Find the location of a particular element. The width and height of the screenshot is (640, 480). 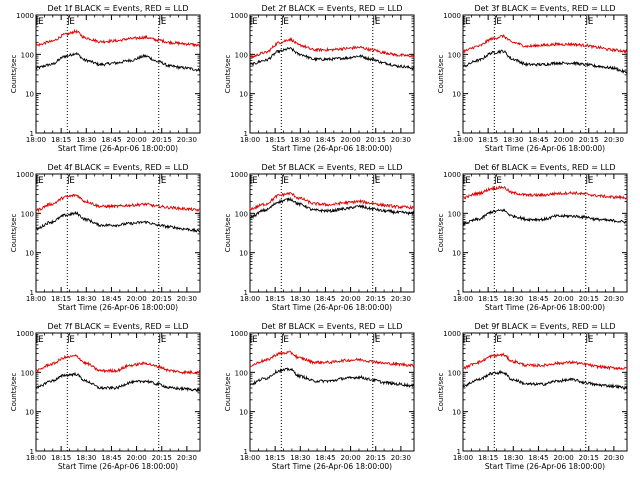

panel-title: Det 1f BLACK = Events, RED = LLD is located at coordinates (117, 8).